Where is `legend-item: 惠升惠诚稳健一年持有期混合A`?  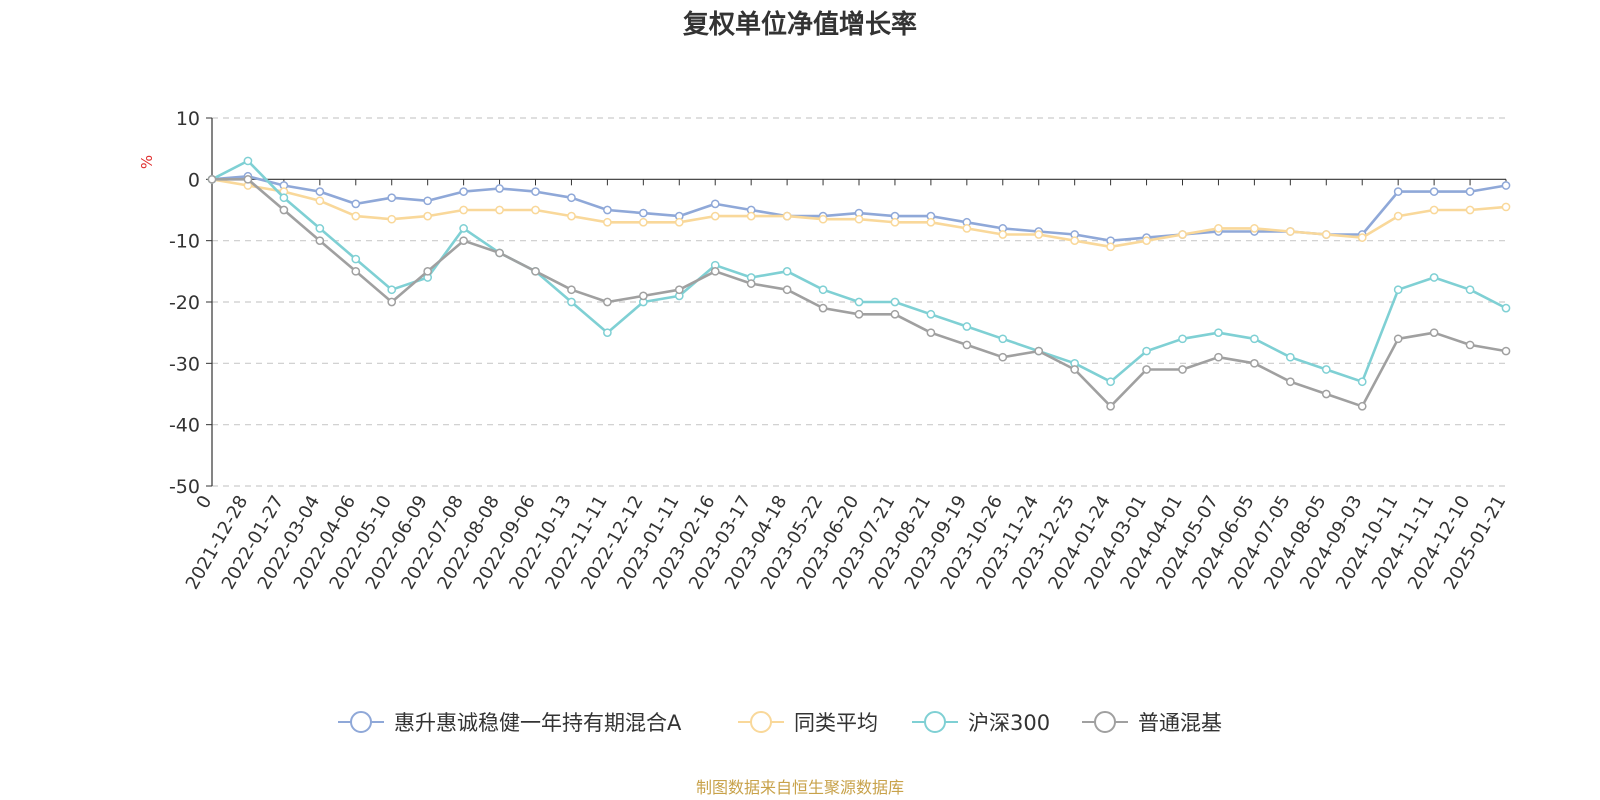
legend-item: 惠升惠诚稳健一年持有期混合A is located at coordinates (510, 723).